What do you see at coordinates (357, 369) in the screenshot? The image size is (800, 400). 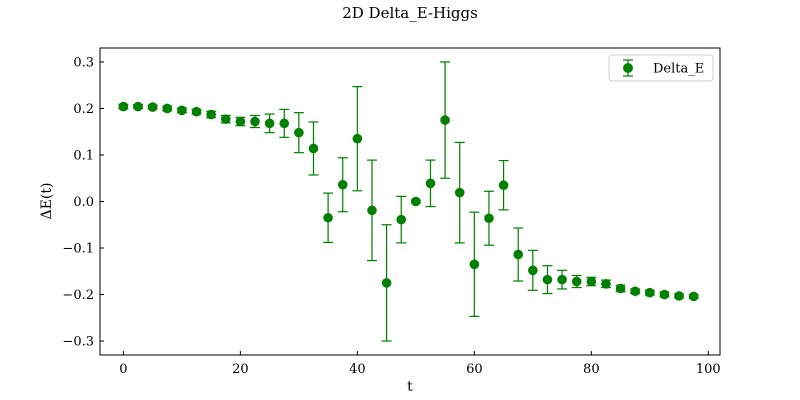 I see `x-tick-label: 40` at bounding box center [357, 369].